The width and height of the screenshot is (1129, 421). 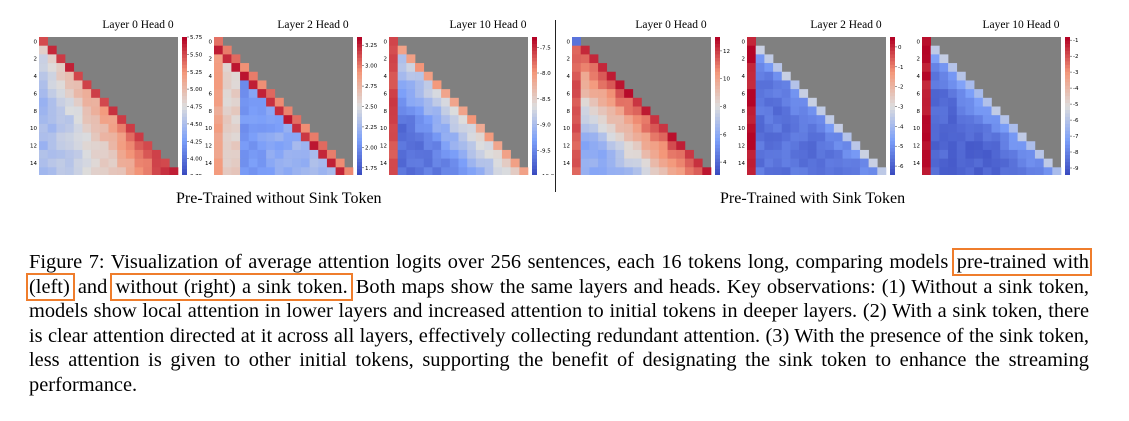 What do you see at coordinates (919, 77) in the screenshot?
I see `y-tick-label: 4` at bounding box center [919, 77].